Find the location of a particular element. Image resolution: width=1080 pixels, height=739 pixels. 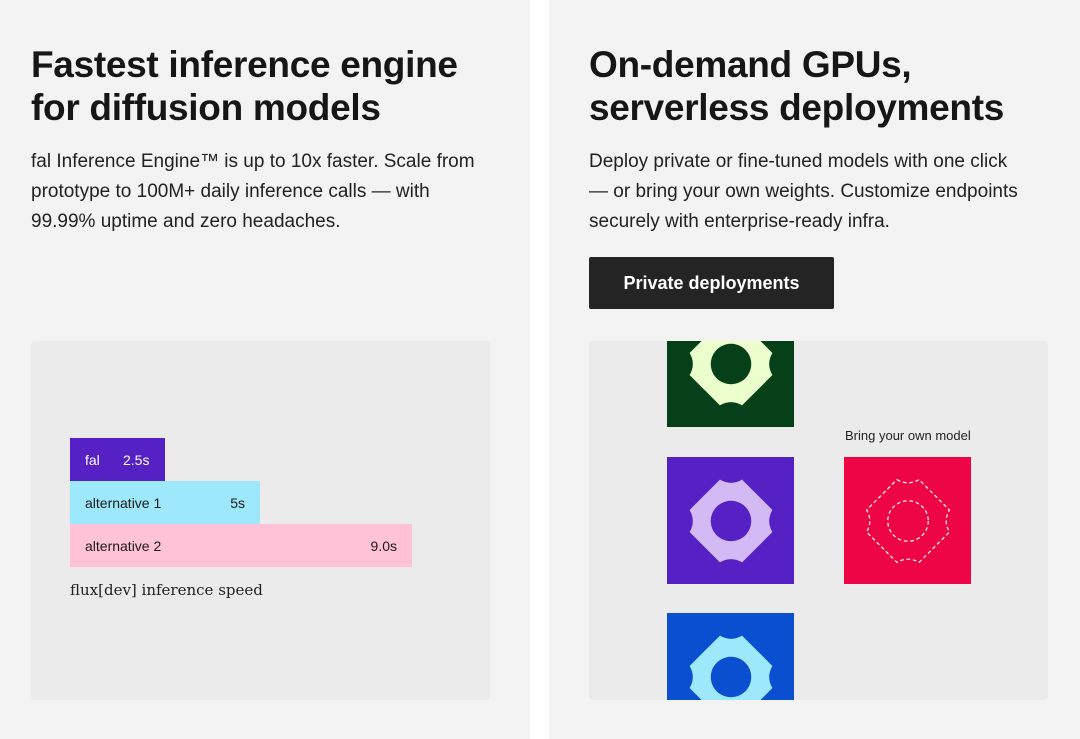

green-model-tile is located at coordinates (730, 384).